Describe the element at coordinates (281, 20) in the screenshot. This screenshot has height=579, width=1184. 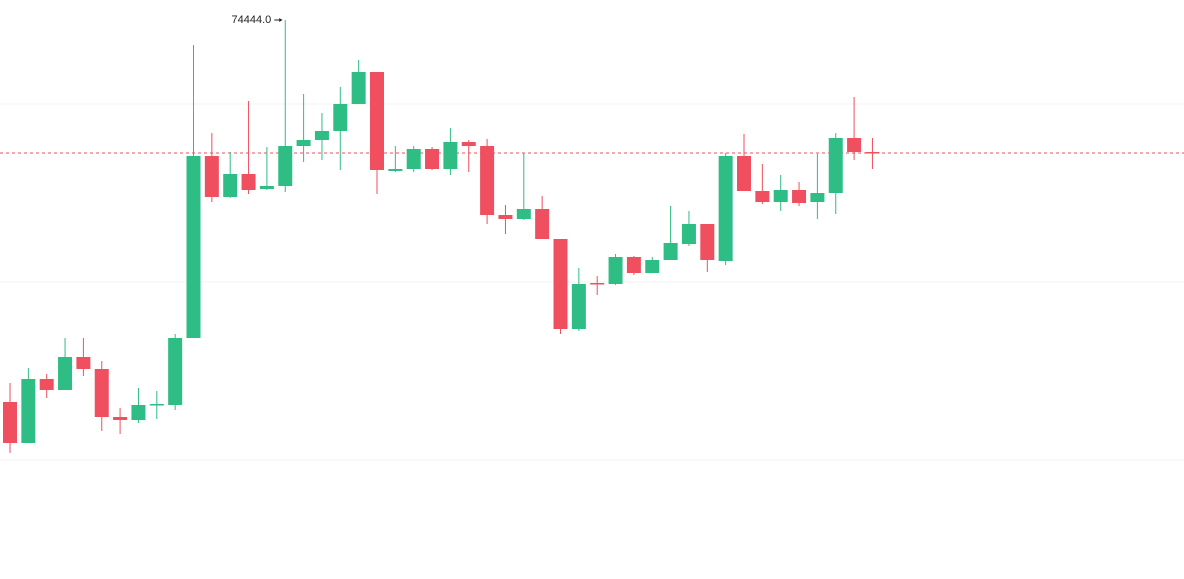
I see `annotation-arrowhead` at that location.